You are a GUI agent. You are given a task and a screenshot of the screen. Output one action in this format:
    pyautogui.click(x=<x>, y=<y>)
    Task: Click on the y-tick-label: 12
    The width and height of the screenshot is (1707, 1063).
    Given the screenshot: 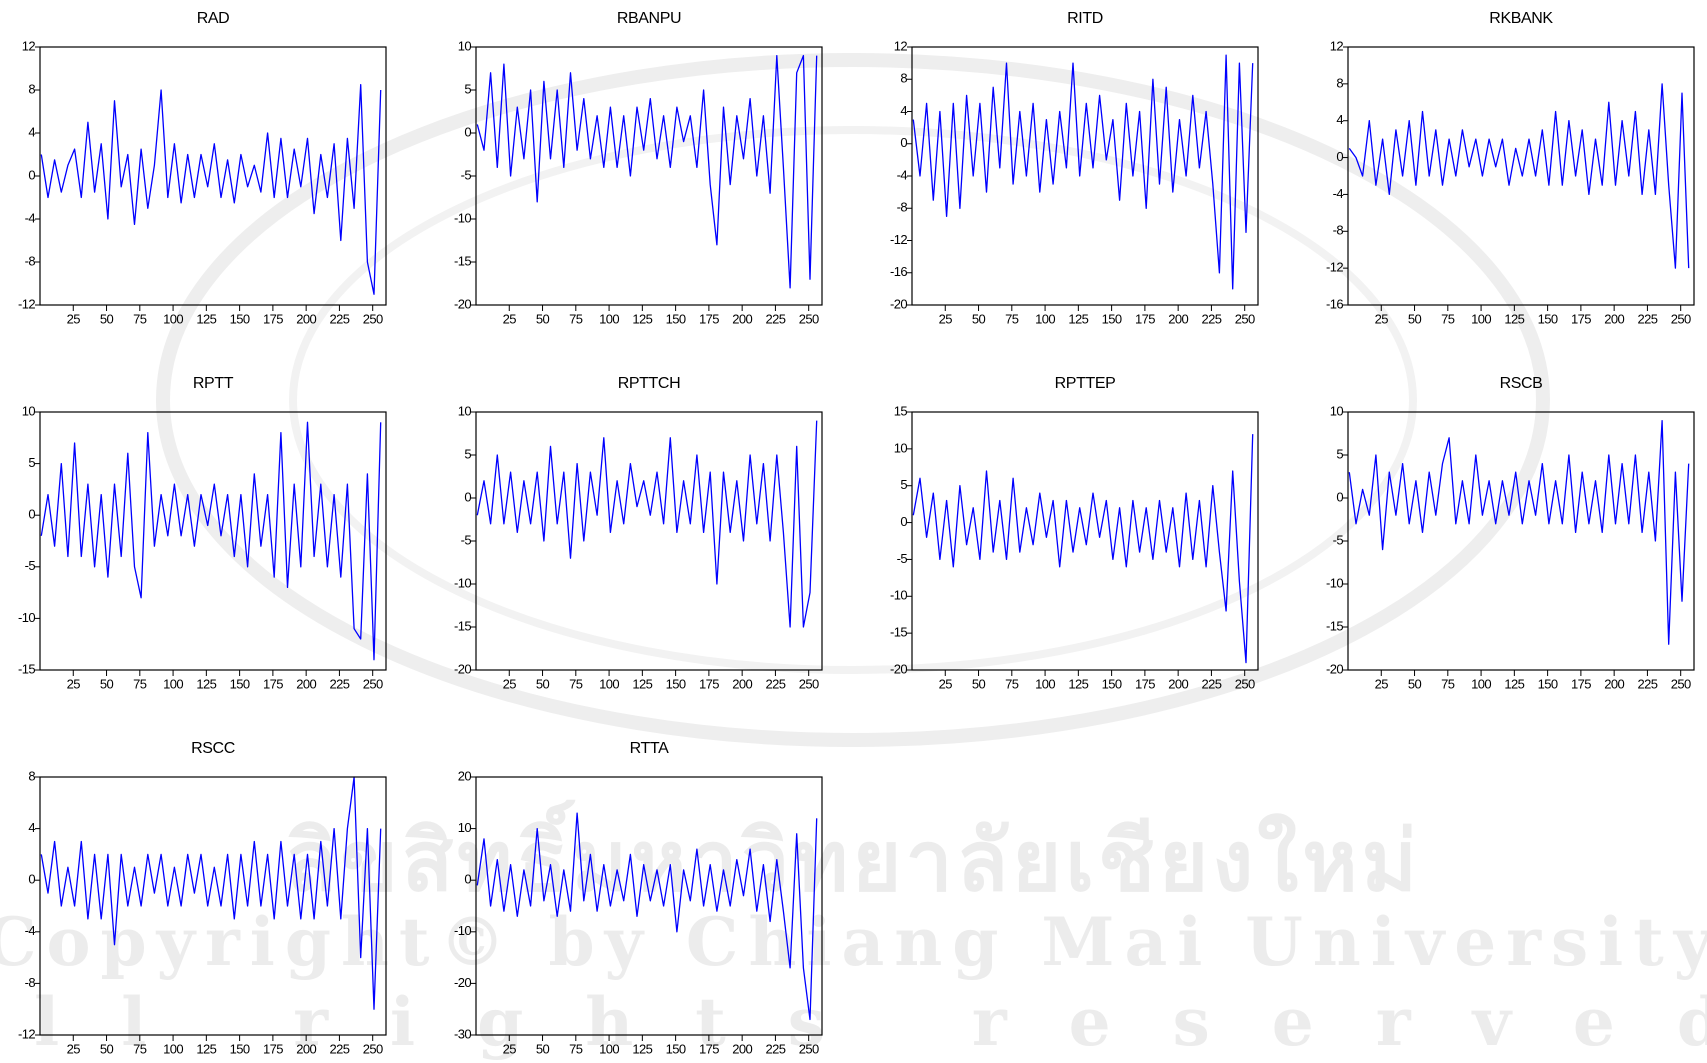 What is the action you would take?
    pyautogui.click(x=29, y=45)
    